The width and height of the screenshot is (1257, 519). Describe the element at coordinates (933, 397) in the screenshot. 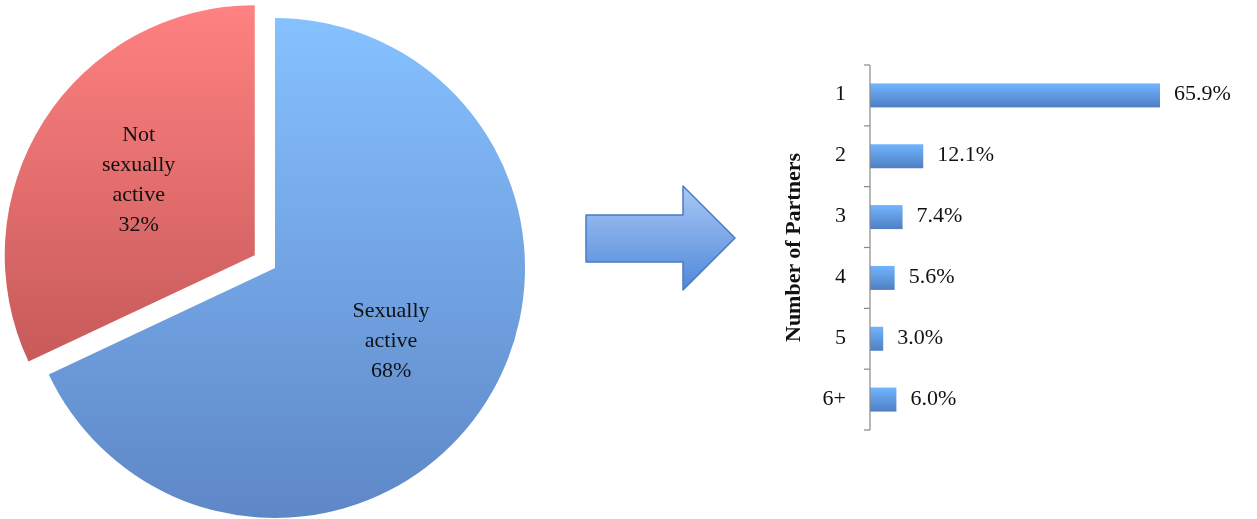

I see `data-label: 6.0%` at that location.